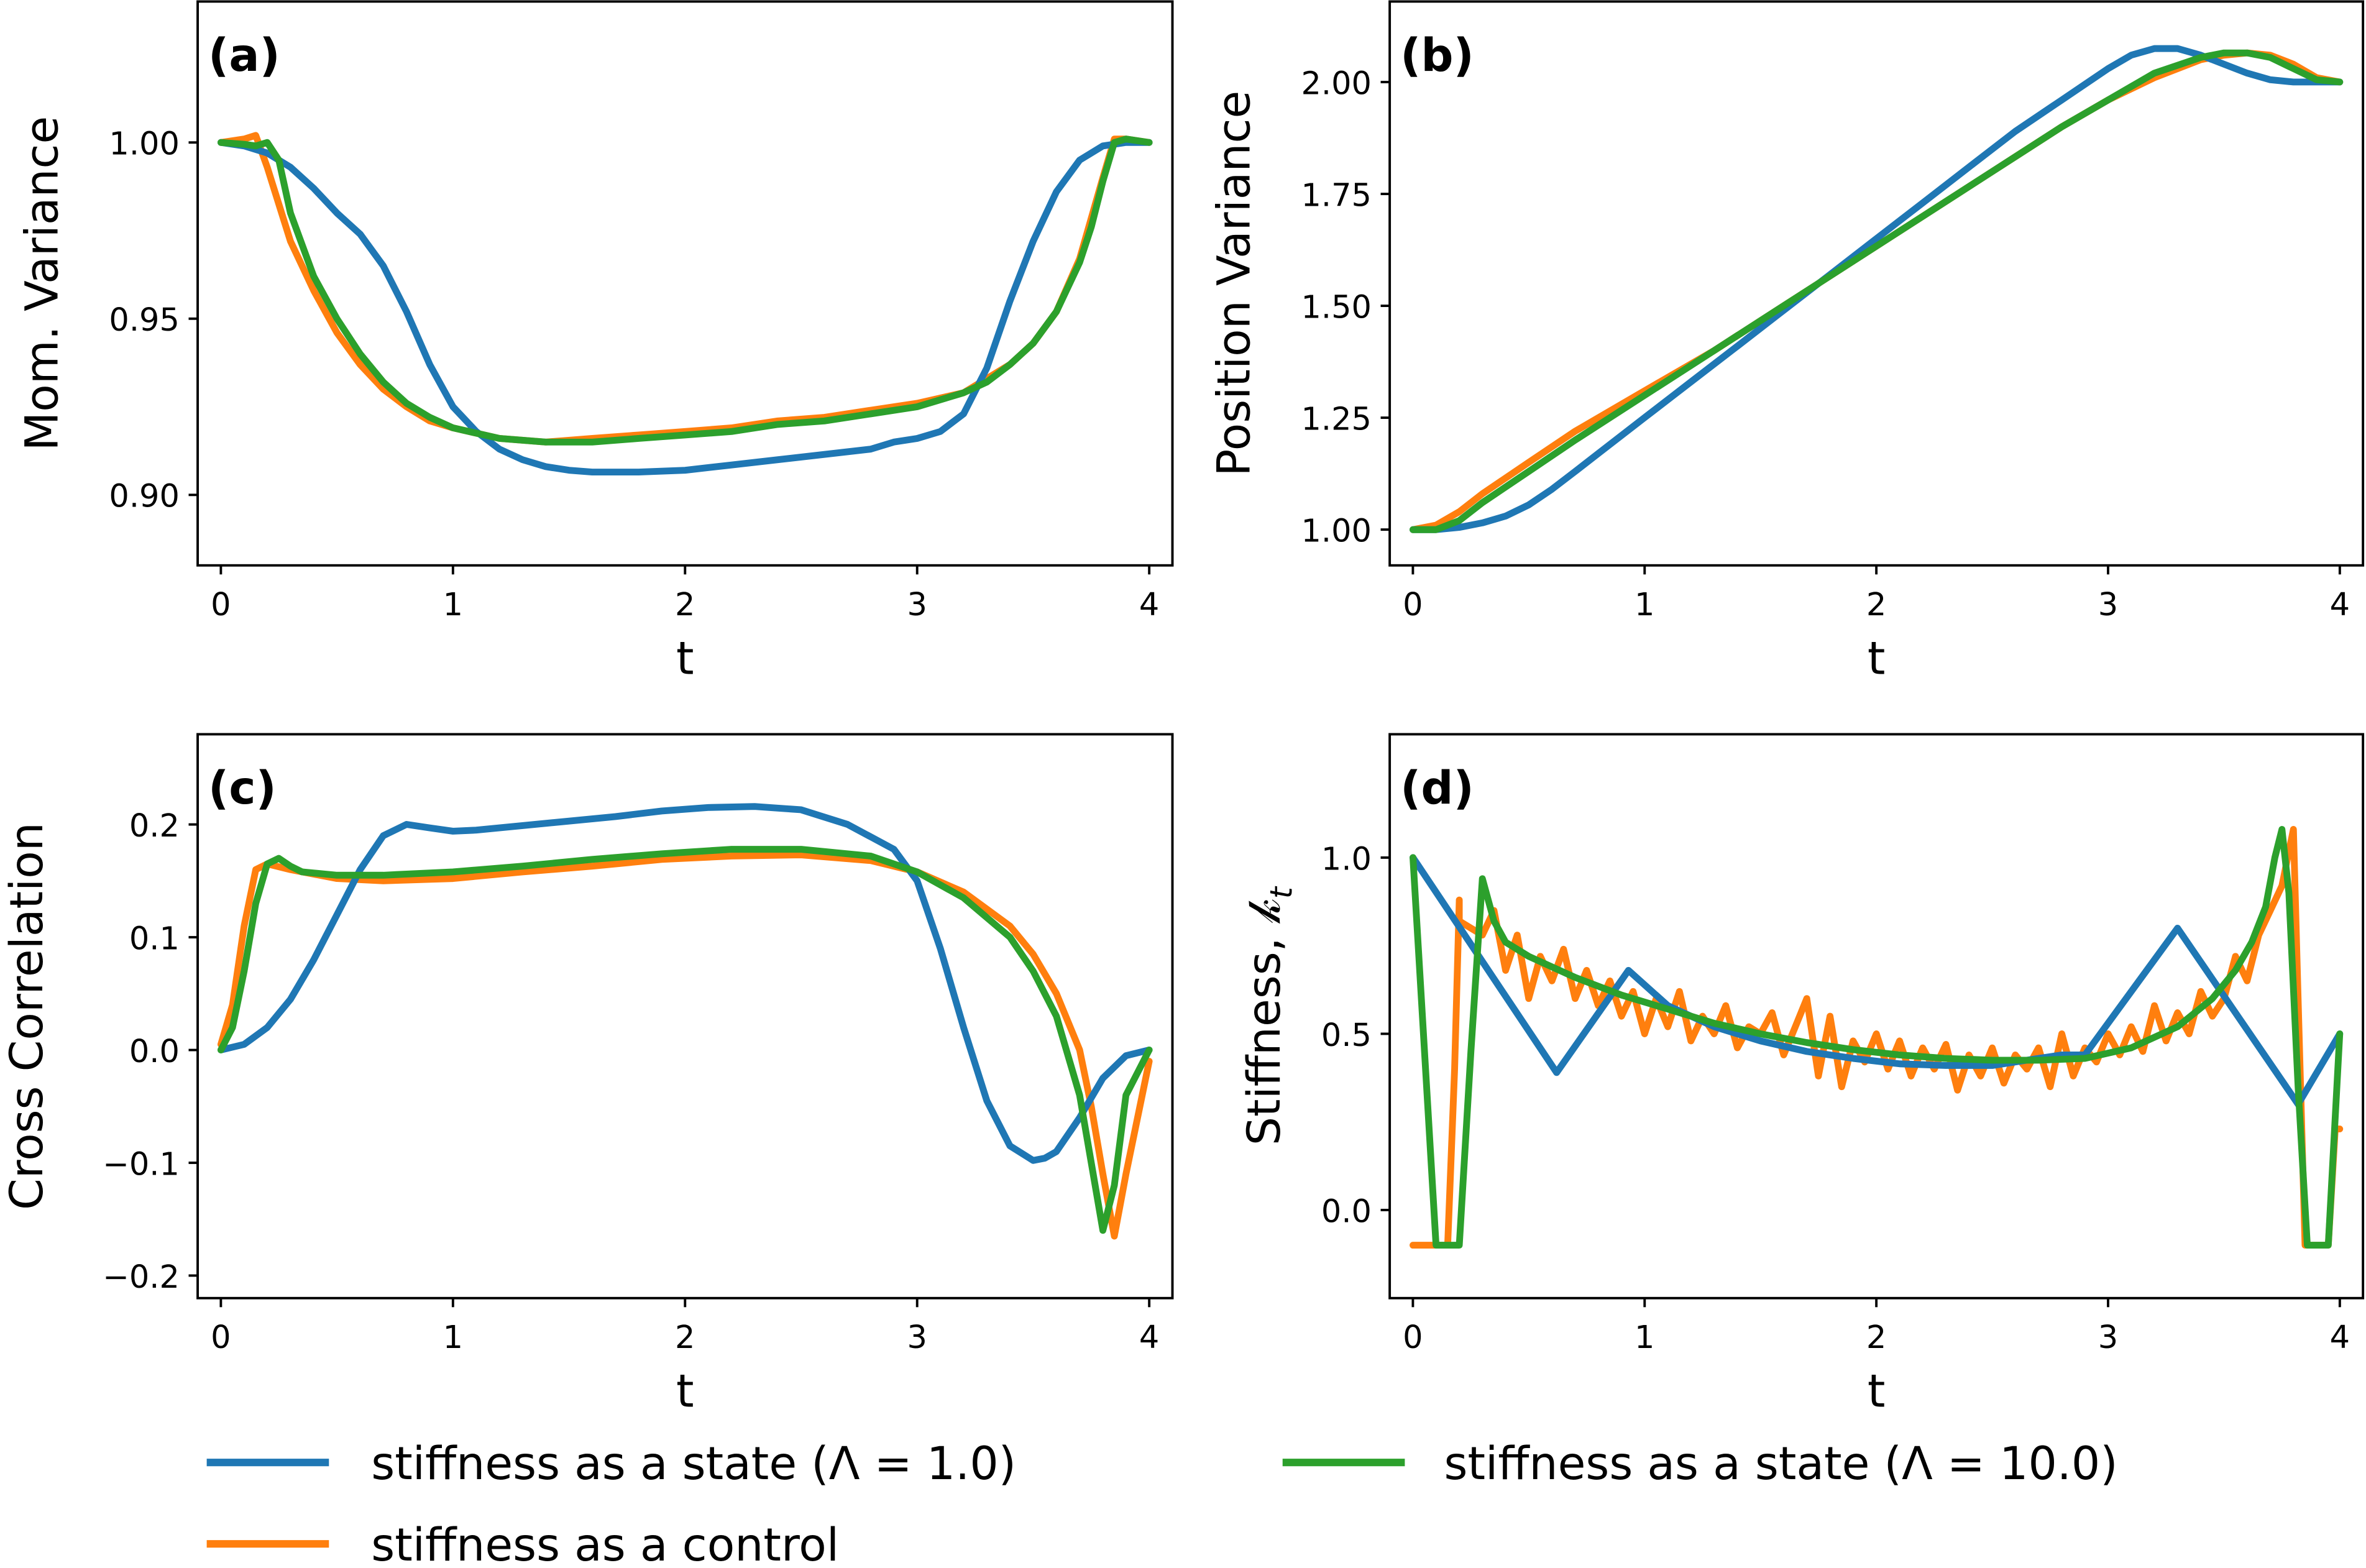 The height and width of the screenshot is (1568, 2366). What do you see at coordinates (1336, 195) in the screenshot?
I see `y-tick-label: 1.75` at bounding box center [1336, 195].